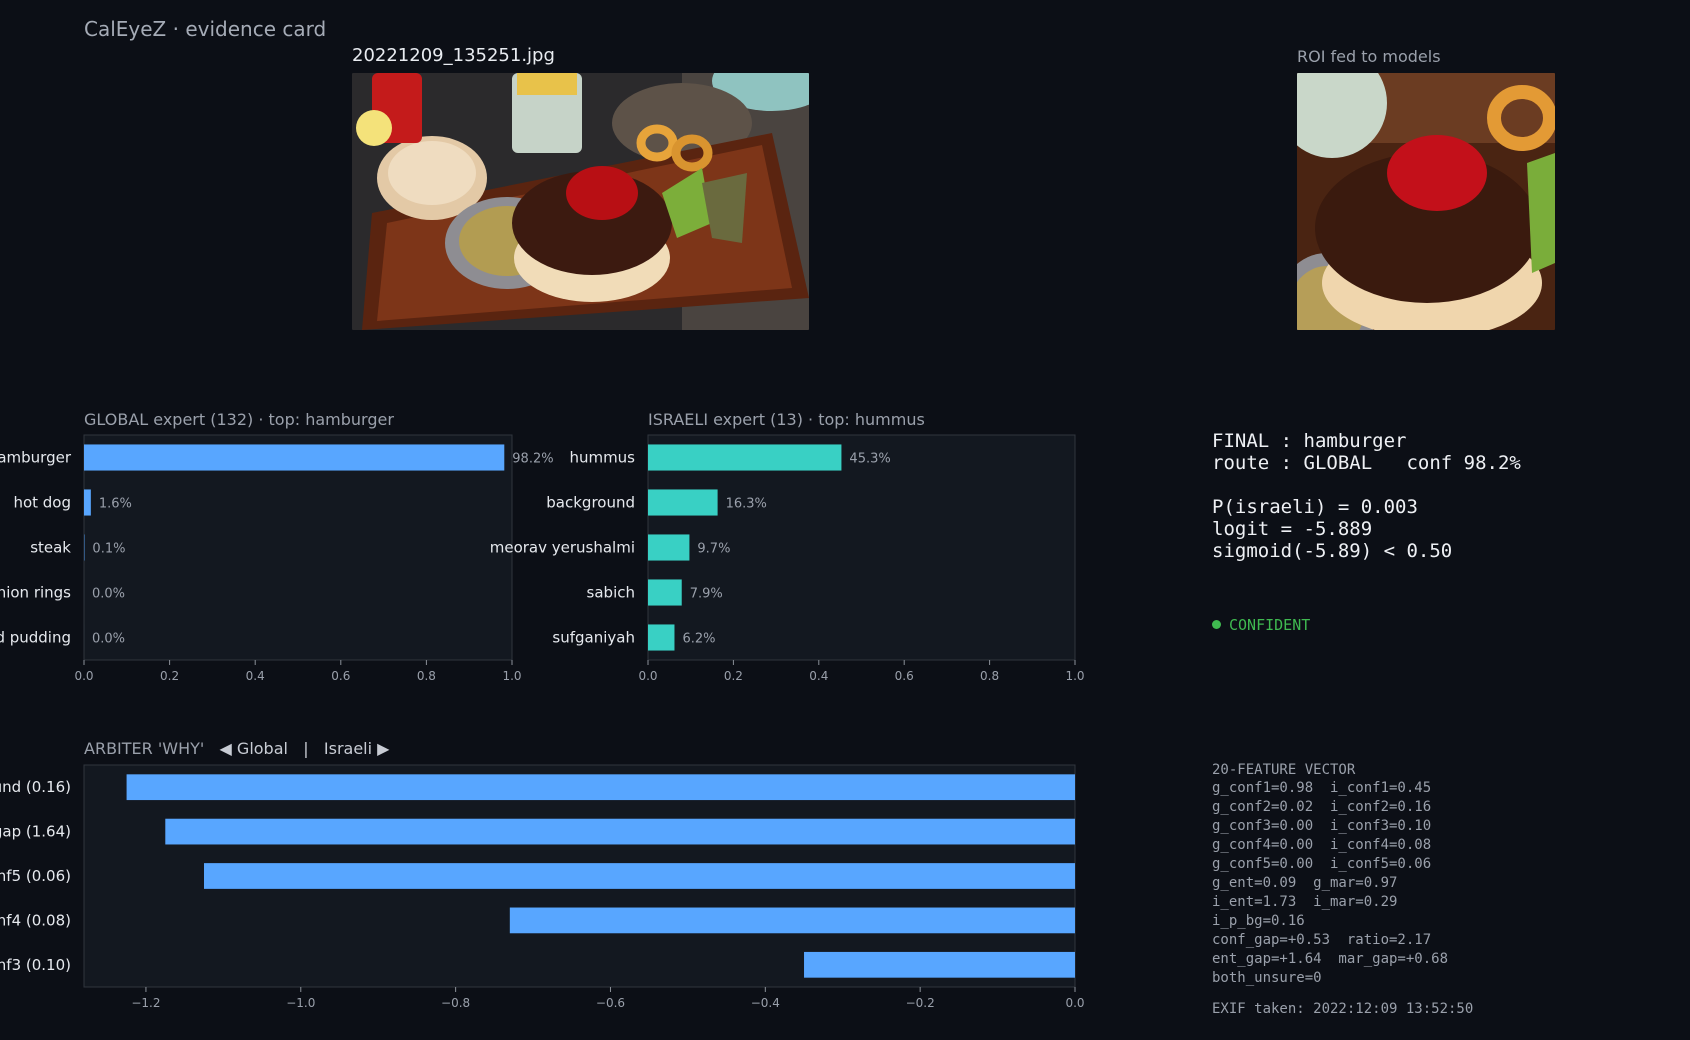  I want to click on roi-photo-illustration, so click(1426, 201).